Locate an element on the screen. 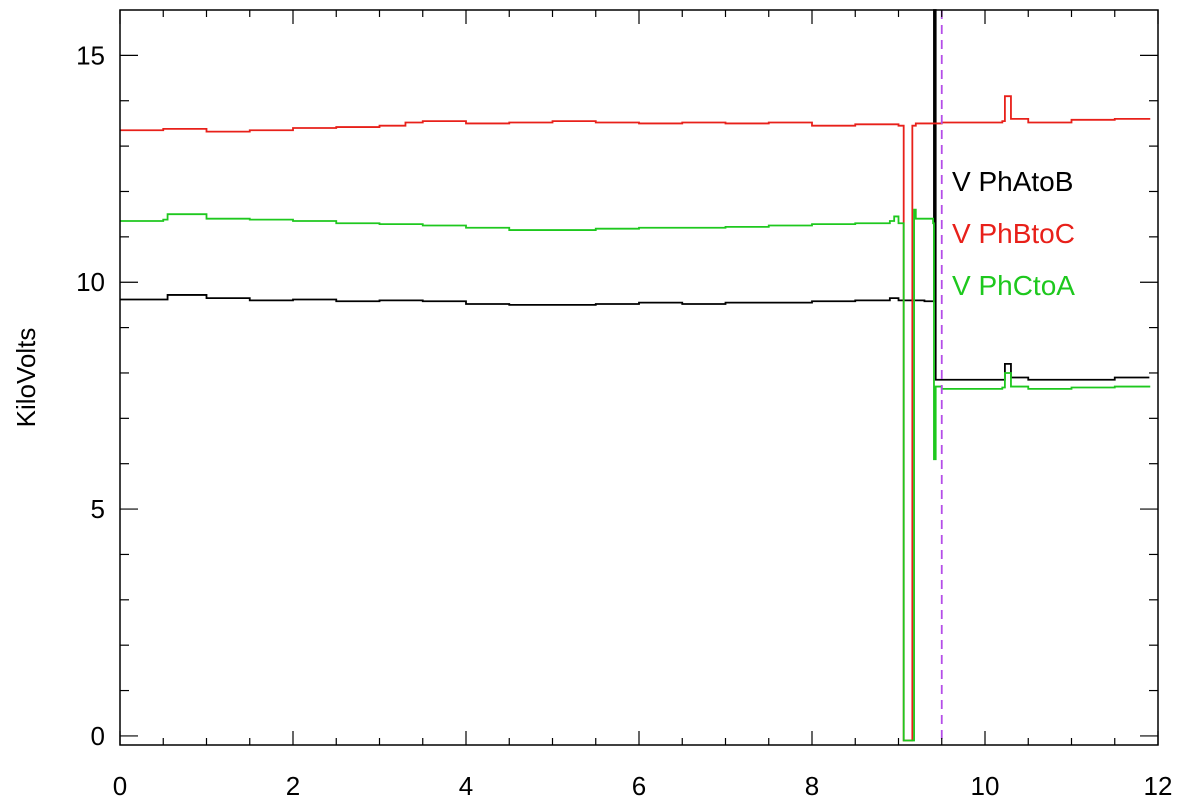  y-tick-label: 5 is located at coordinates (98, 509).